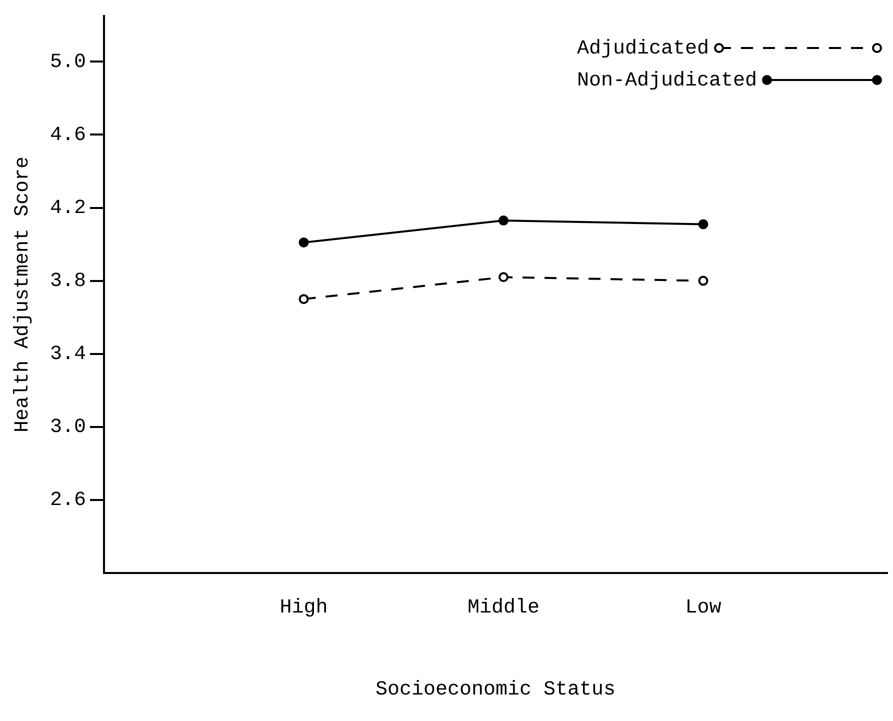  Describe the element at coordinates (68, 428) in the screenshot. I see `y-tick-label: 3.0` at that location.